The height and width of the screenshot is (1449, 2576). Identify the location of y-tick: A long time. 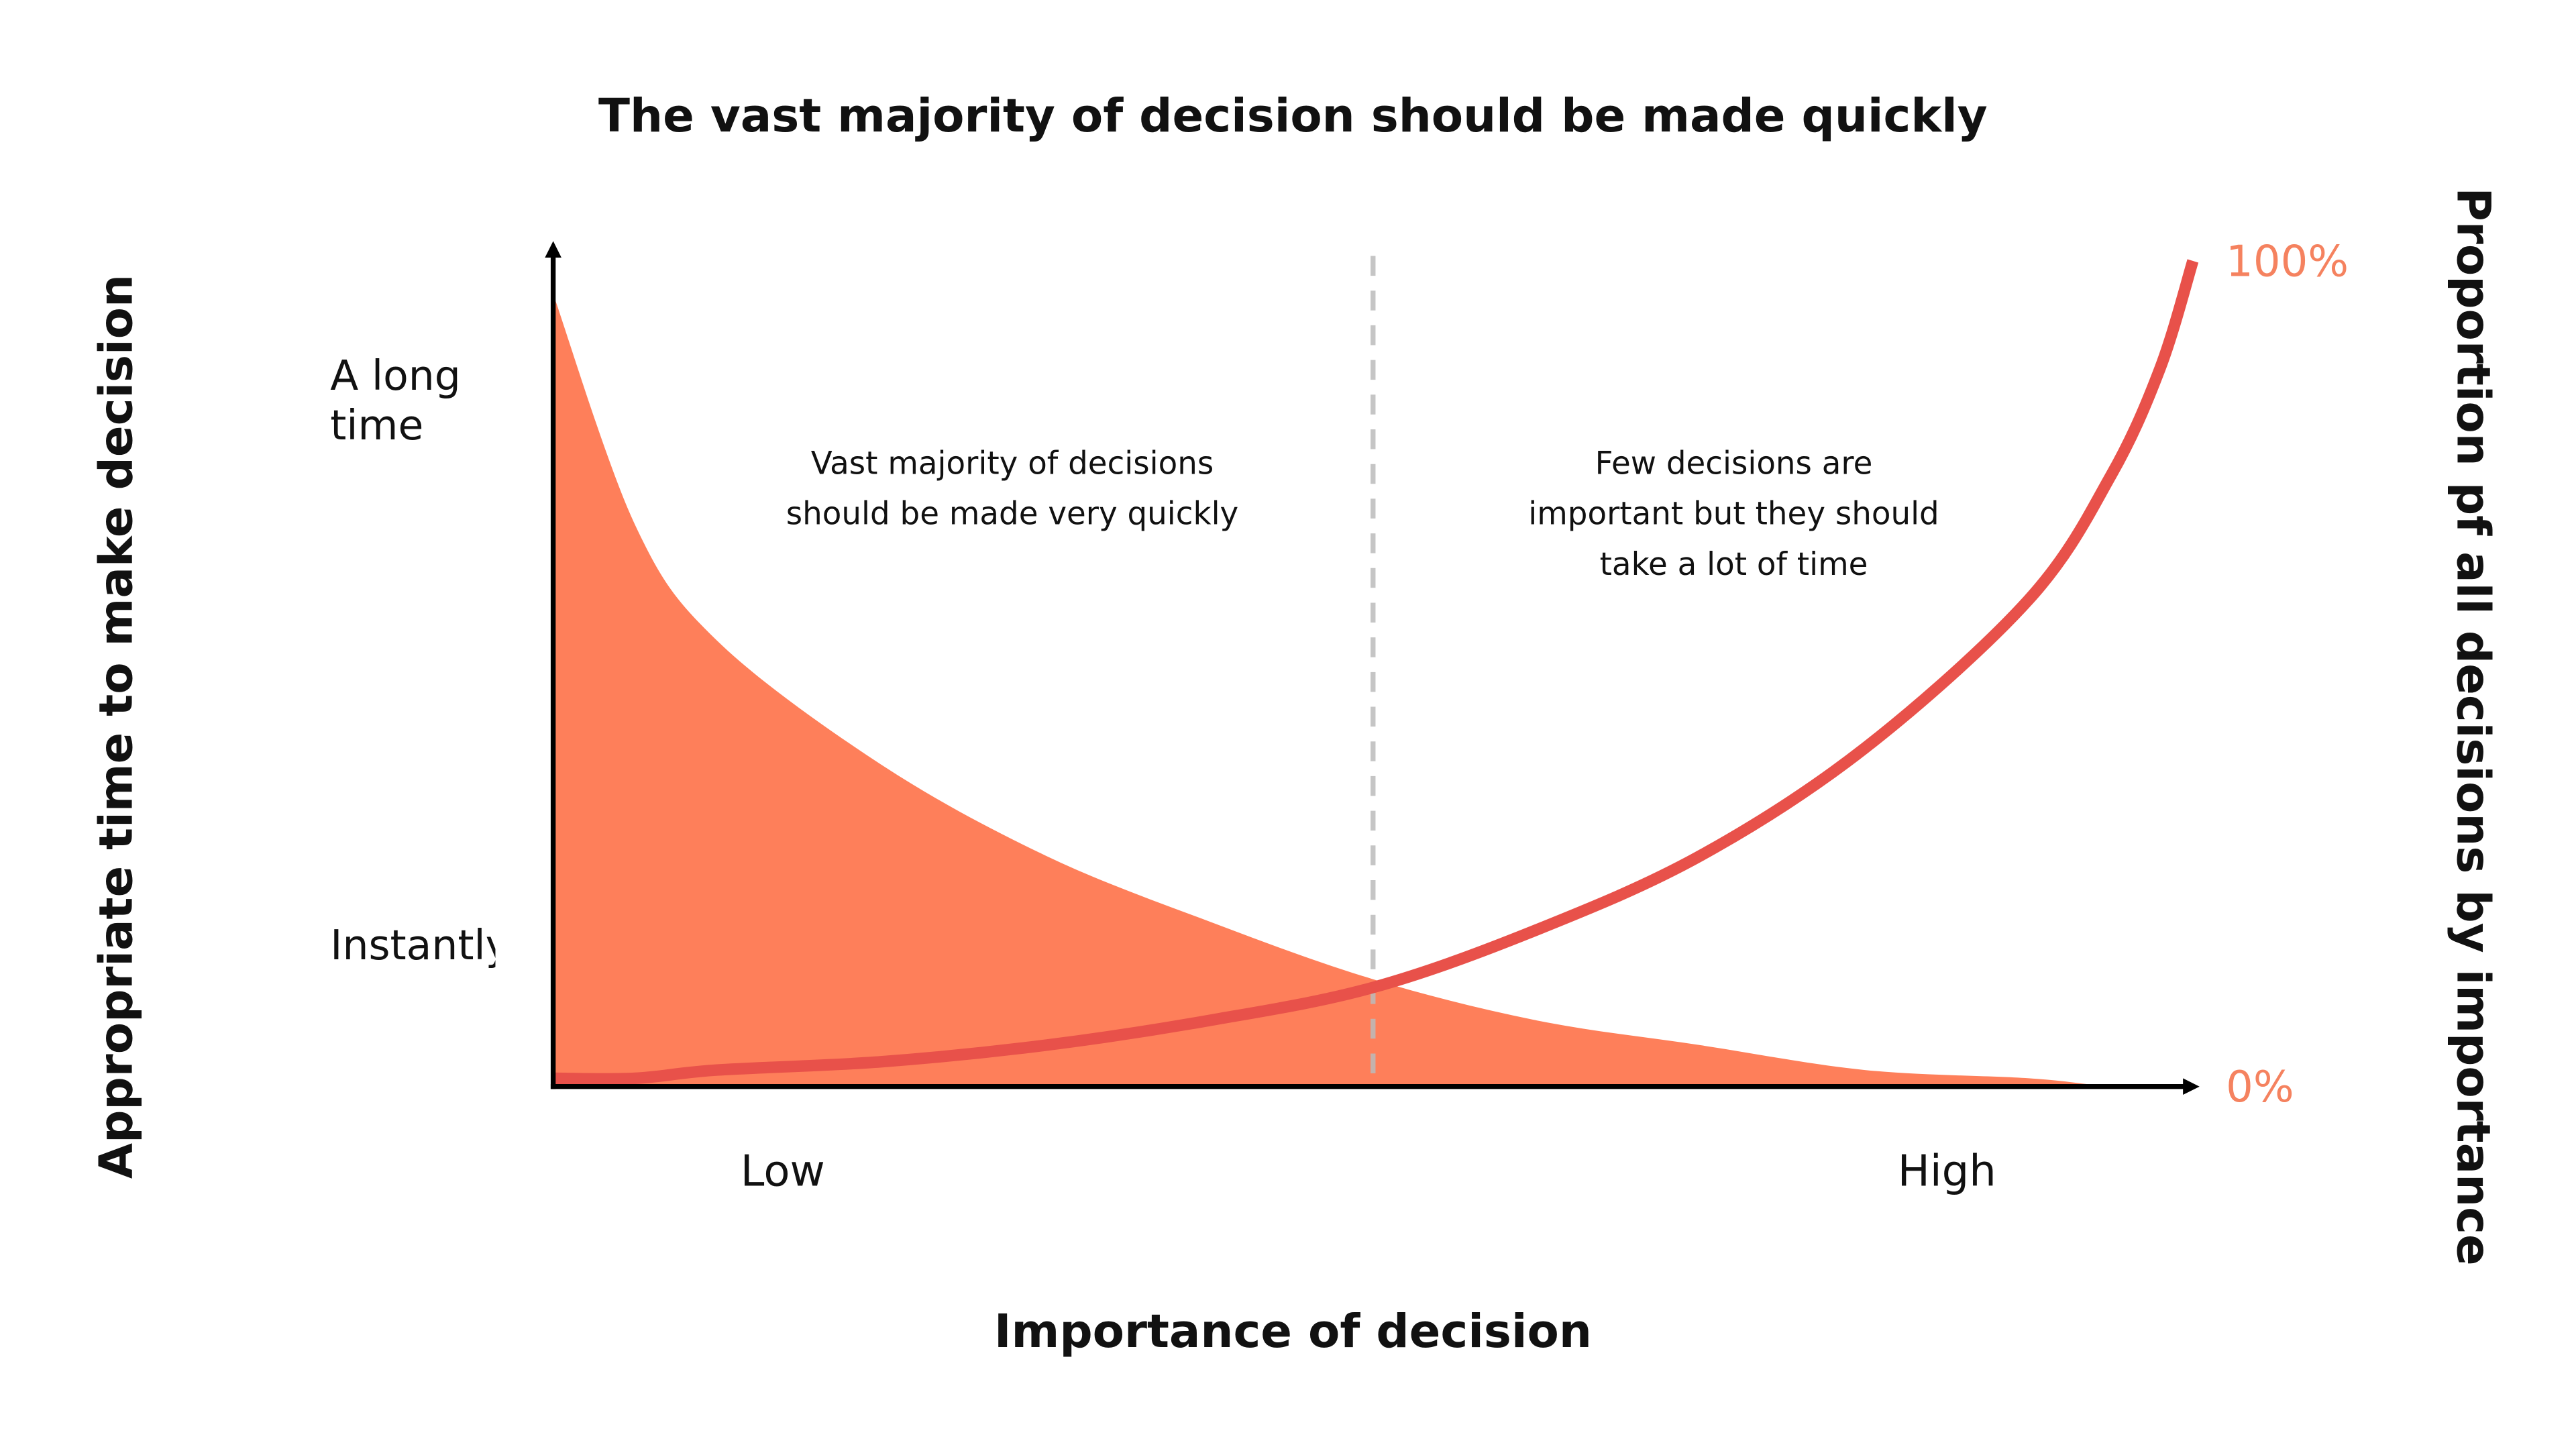
(363, 401).